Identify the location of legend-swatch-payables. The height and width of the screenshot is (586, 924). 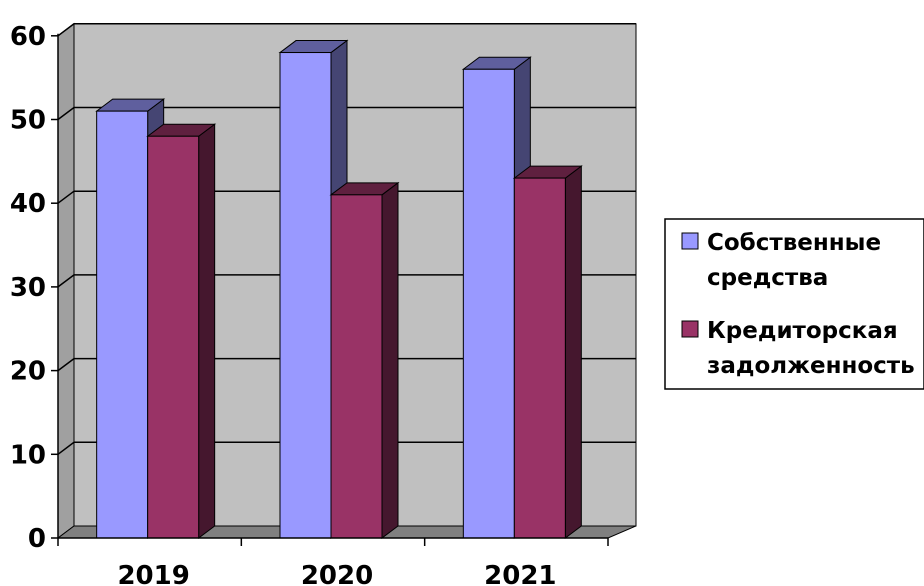
(690, 329).